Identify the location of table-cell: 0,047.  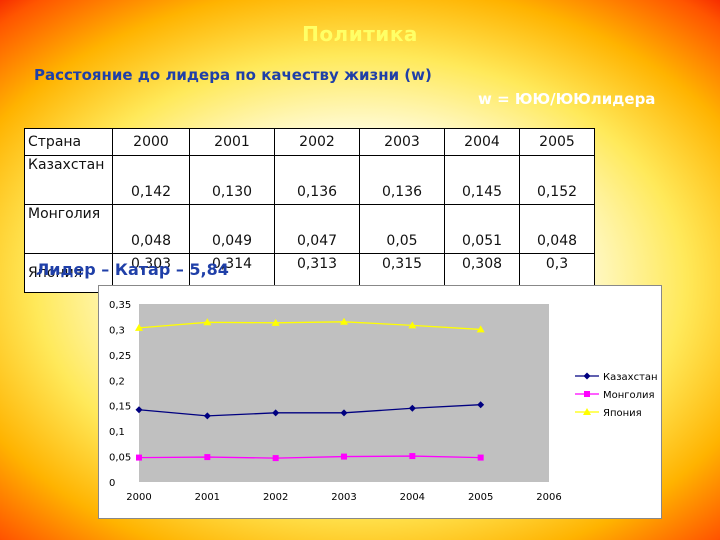
(317, 229).